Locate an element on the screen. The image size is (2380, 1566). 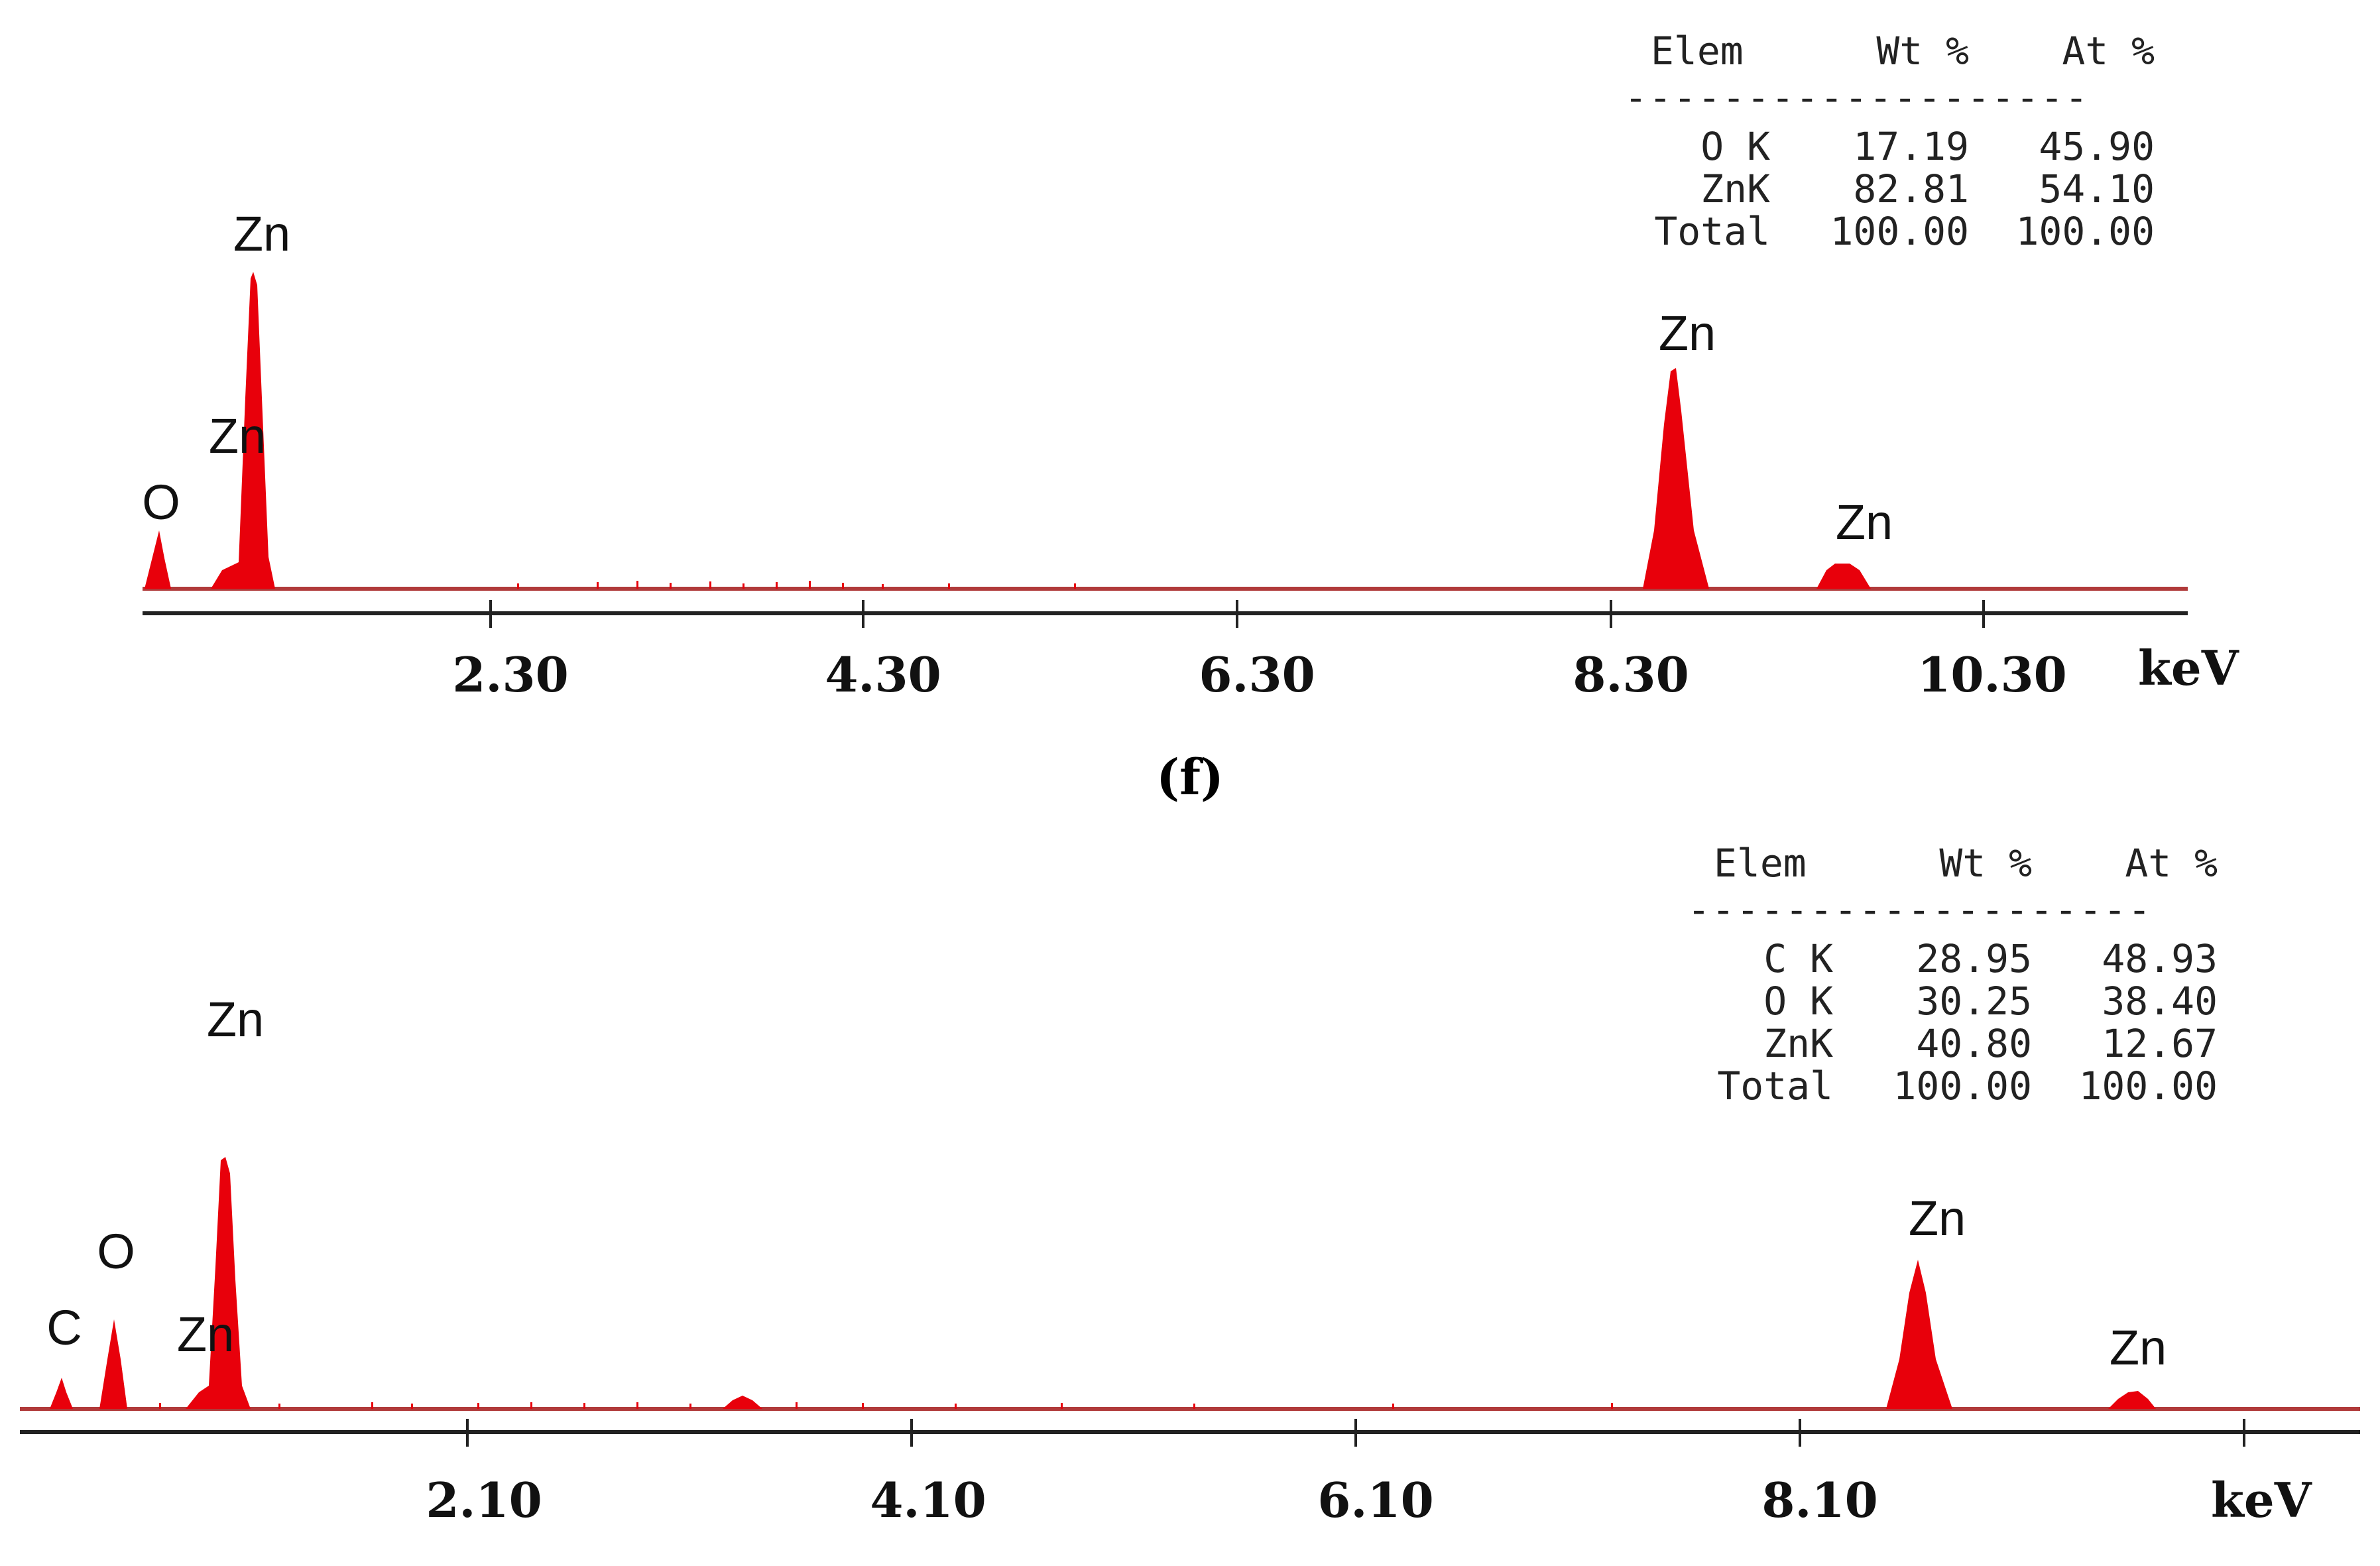
x-tick-label: 8.30 is located at coordinates (1631, 674).